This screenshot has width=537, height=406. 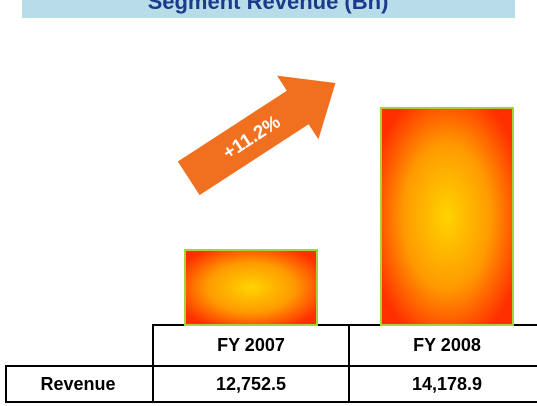 What do you see at coordinates (447, 345) in the screenshot?
I see `x-tick-label: FY 2008` at bounding box center [447, 345].